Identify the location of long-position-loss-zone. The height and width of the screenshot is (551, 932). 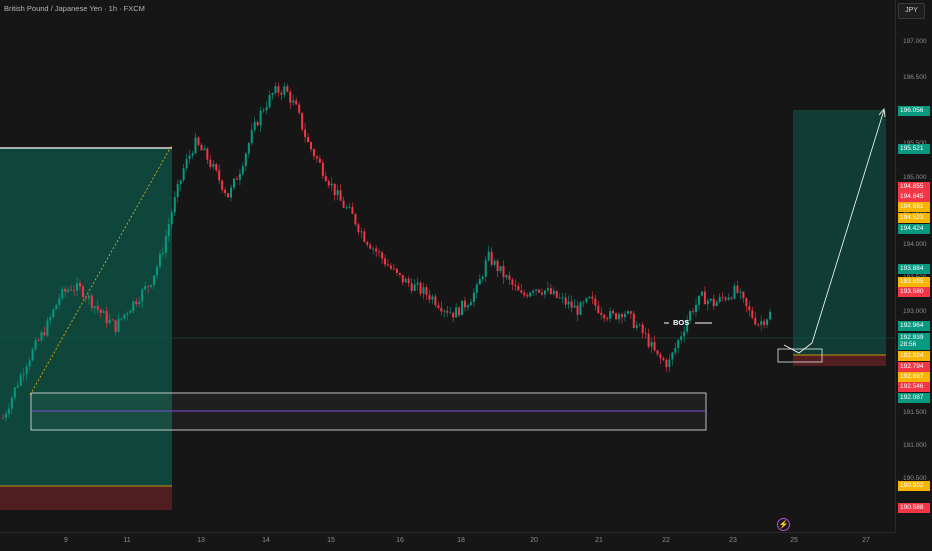
(86, 498).